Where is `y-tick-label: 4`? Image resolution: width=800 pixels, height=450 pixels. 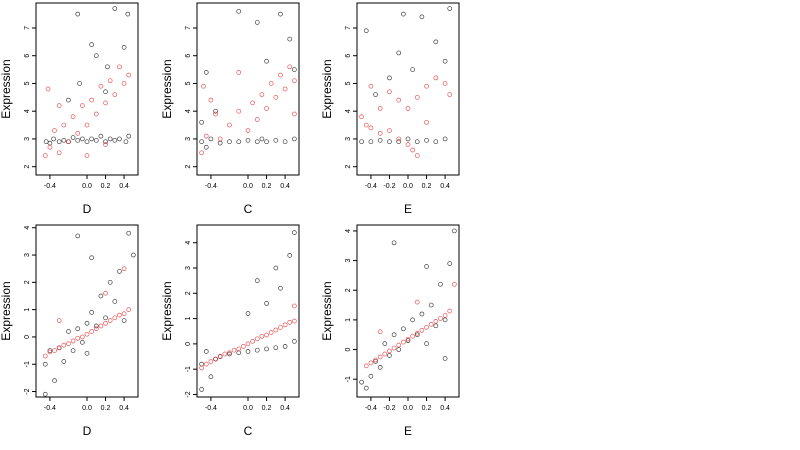 y-tick-label: 4 is located at coordinates (27, 111).